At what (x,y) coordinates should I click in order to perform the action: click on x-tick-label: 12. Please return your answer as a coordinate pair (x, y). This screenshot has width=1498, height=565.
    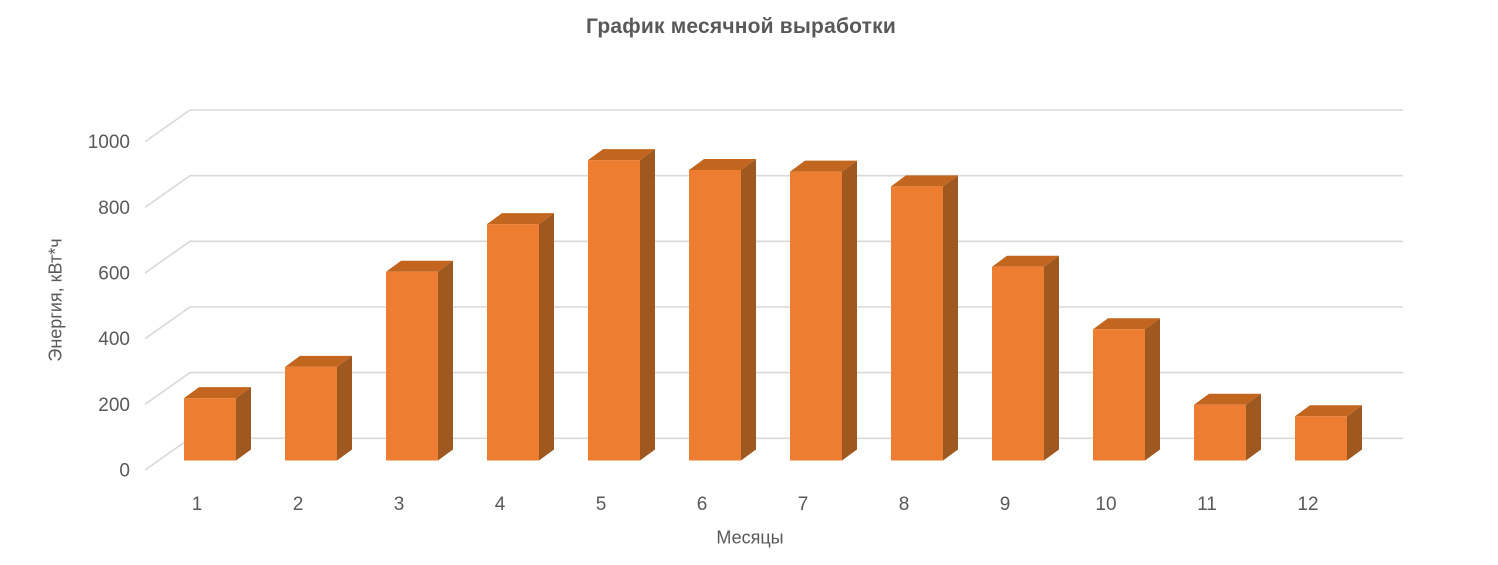
    Looking at the image, I should click on (1307, 504).